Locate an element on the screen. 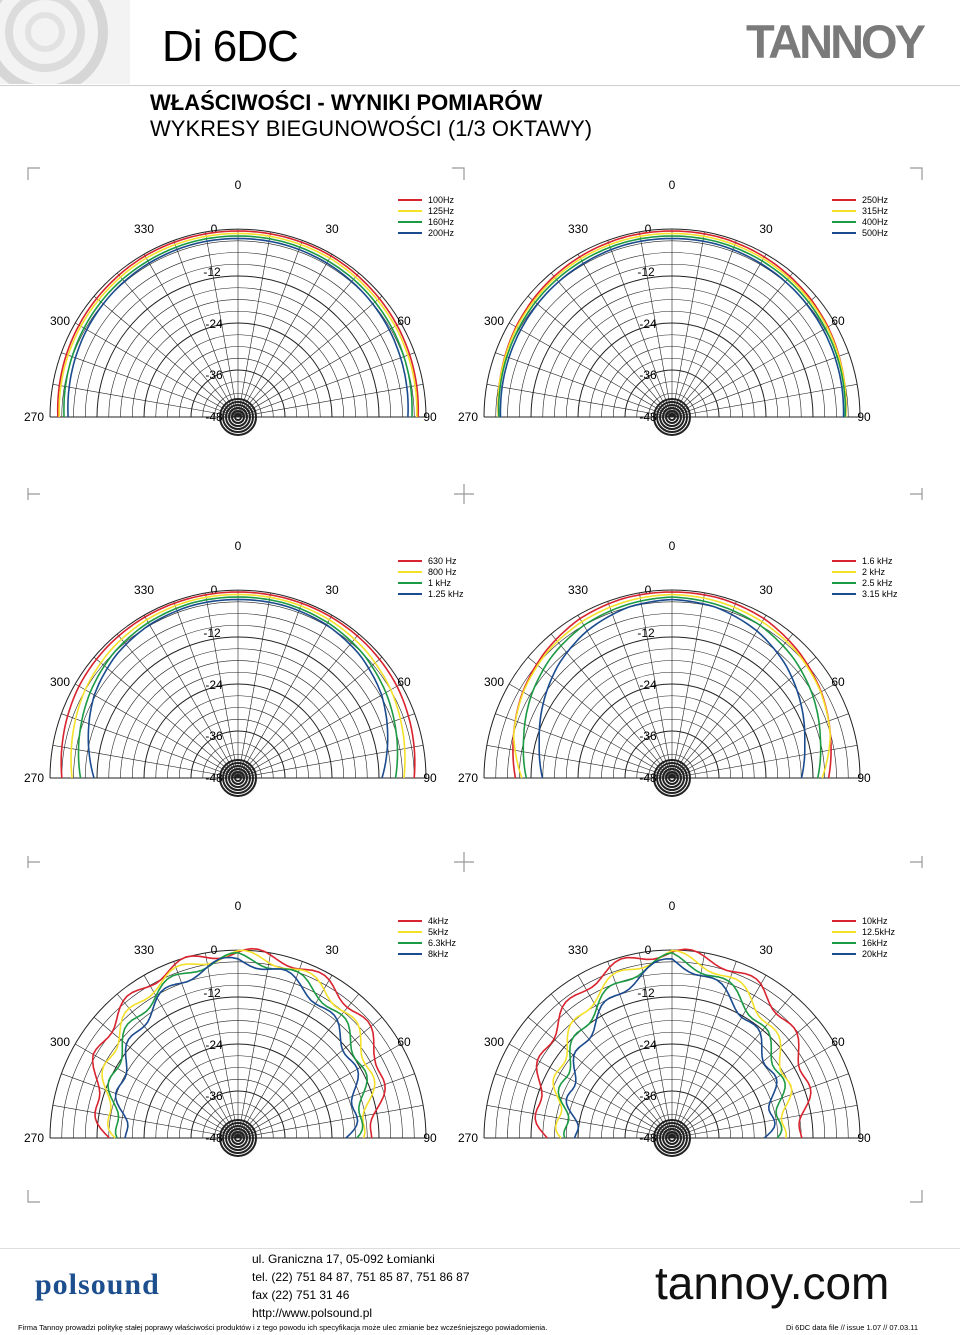 The width and height of the screenshot is (960, 1335). series-line-2khz is located at coordinates (672, 686).